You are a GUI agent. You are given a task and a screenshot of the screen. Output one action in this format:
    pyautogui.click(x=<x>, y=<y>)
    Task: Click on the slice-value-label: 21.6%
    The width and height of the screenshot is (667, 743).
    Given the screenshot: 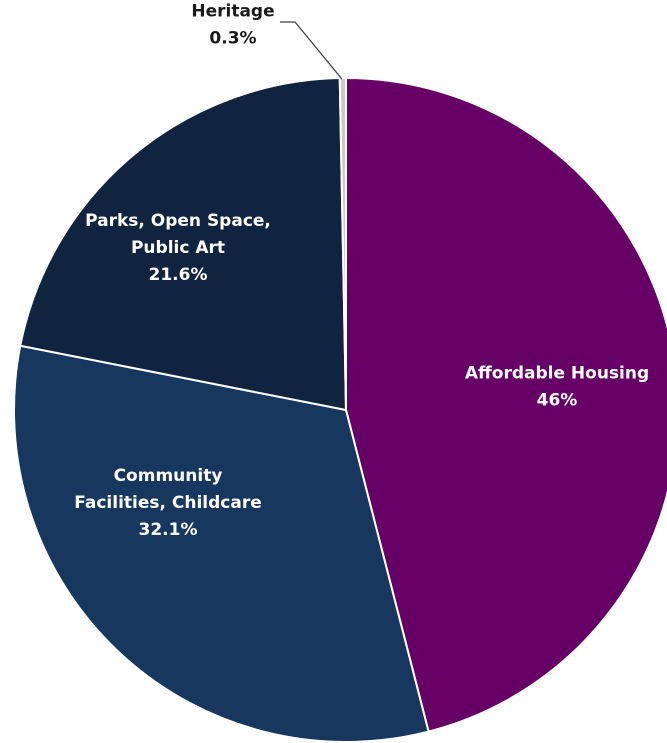 What is the action you would take?
    pyautogui.click(x=178, y=275)
    